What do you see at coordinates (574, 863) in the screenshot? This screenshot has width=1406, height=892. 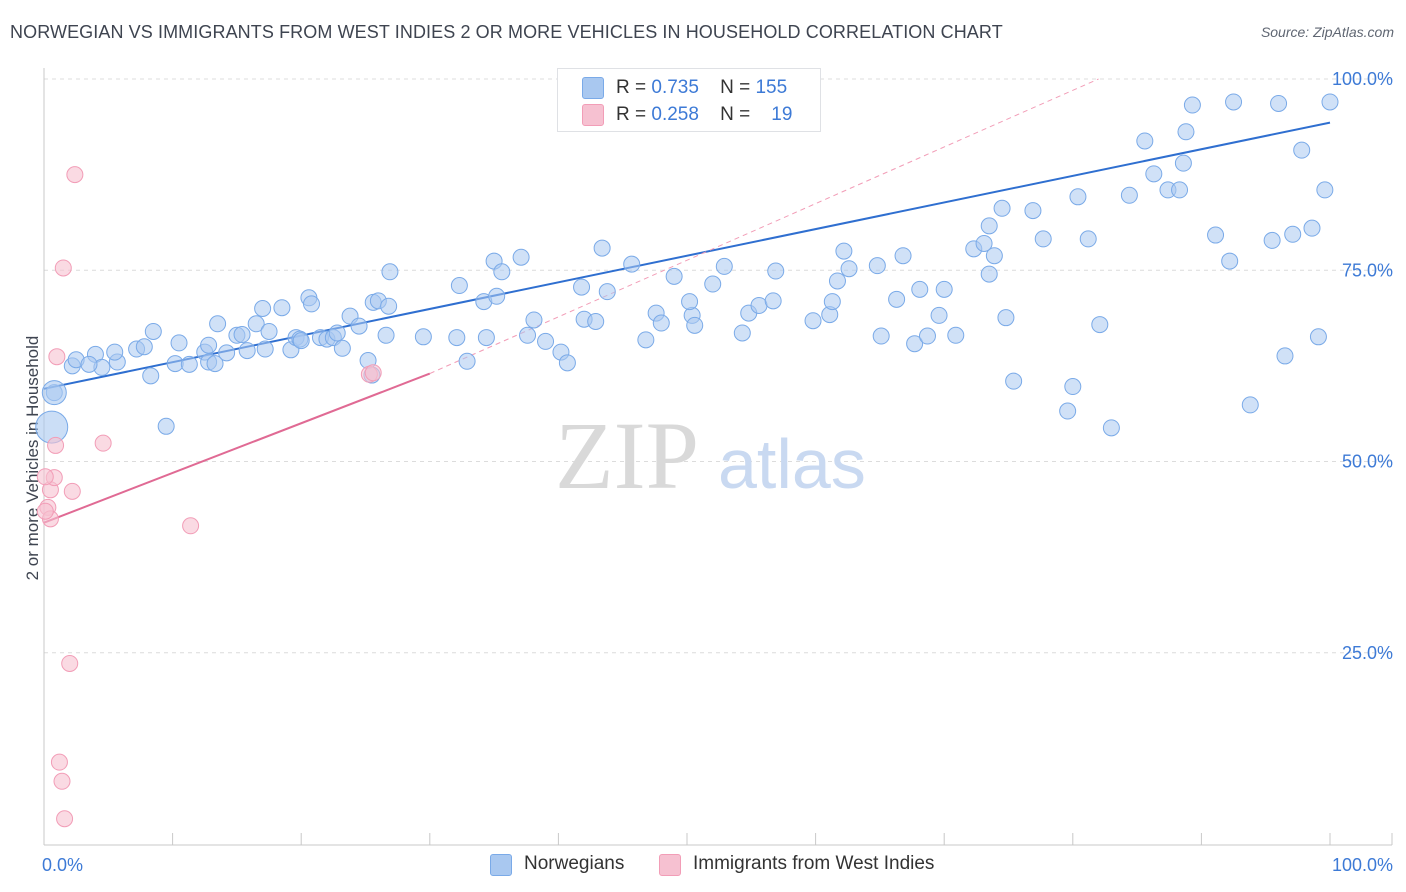 I see `legend-label-norwegians: Norwegians` at bounding box center [574, 863].